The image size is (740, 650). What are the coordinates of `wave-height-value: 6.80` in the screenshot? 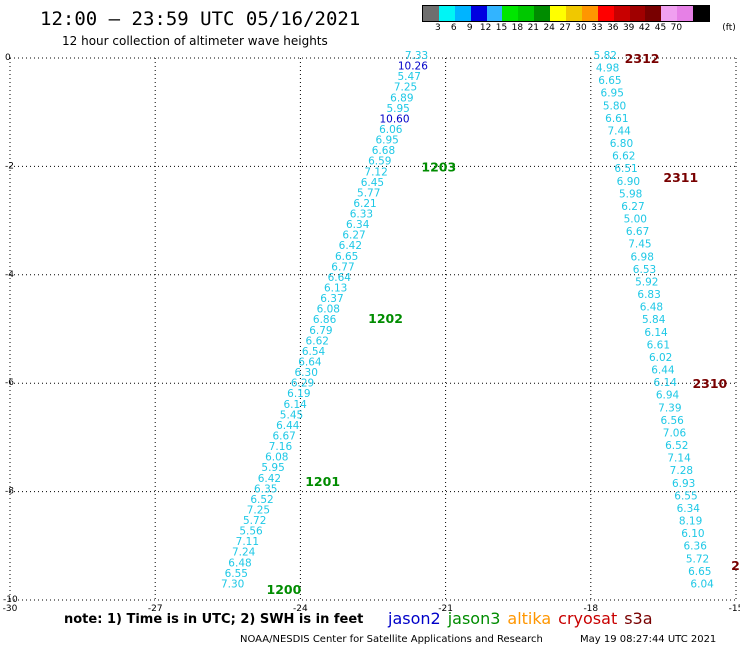 It's located at (621, 144).